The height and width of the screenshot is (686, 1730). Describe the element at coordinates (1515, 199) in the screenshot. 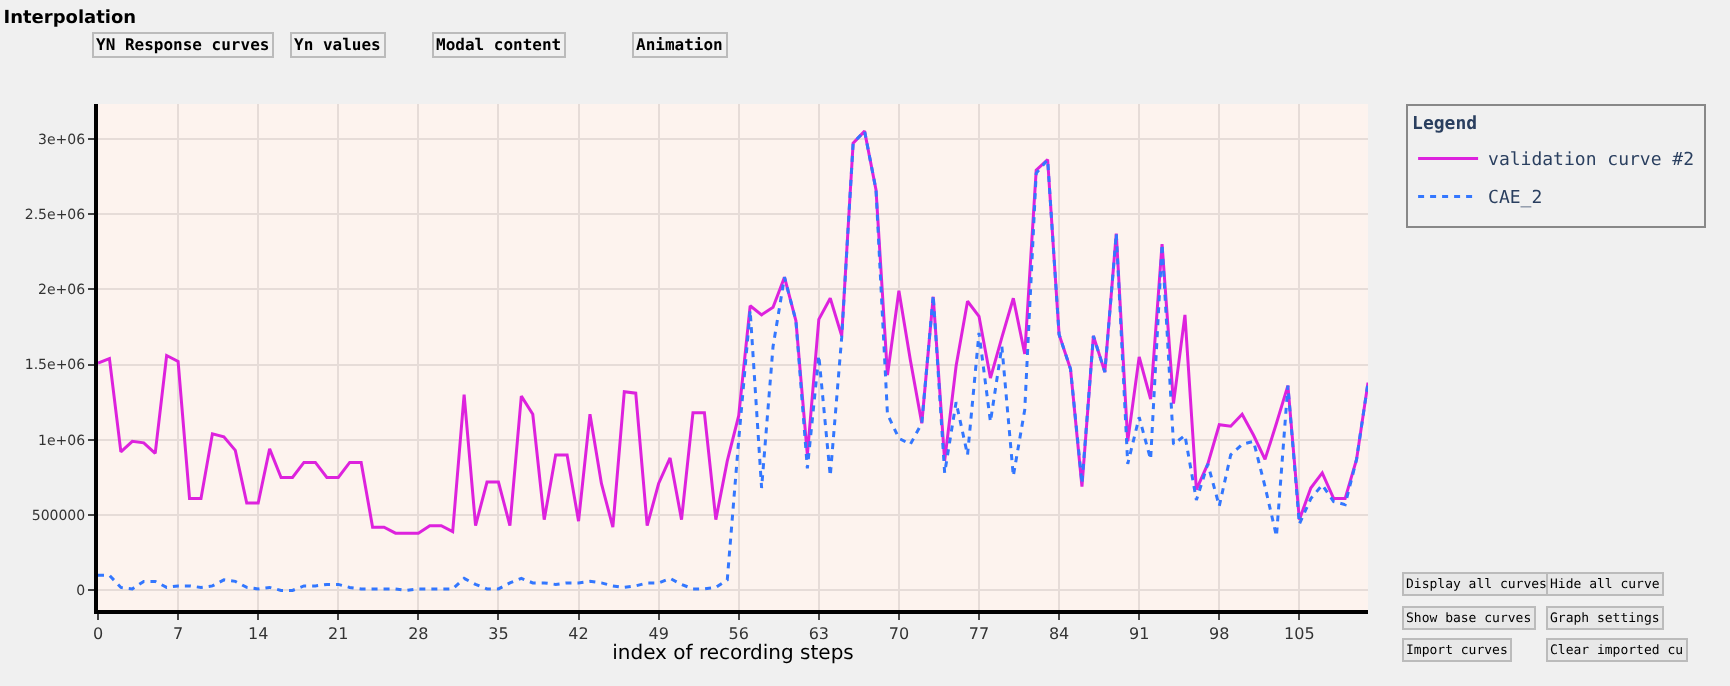

I see `legend-label: CAE_2` at that location.